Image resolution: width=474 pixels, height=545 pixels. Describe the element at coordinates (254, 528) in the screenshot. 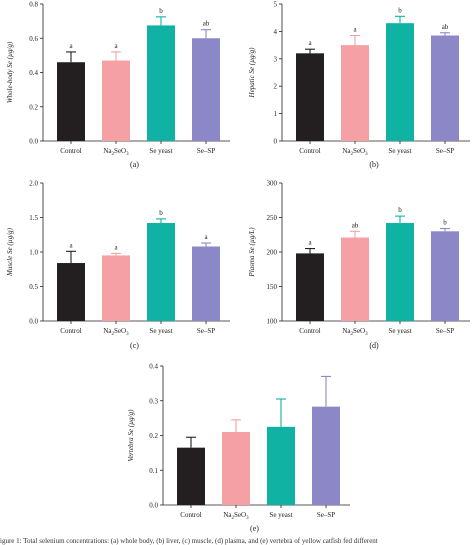

I see `panel-label: (e)` at that location.